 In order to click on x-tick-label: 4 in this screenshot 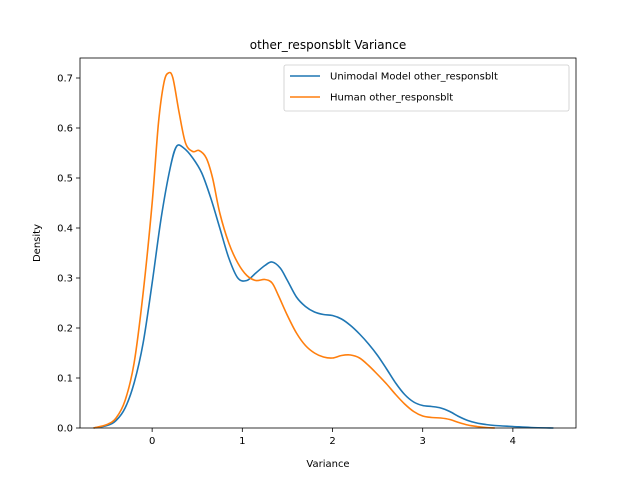, I will do `click(513, 441)`.